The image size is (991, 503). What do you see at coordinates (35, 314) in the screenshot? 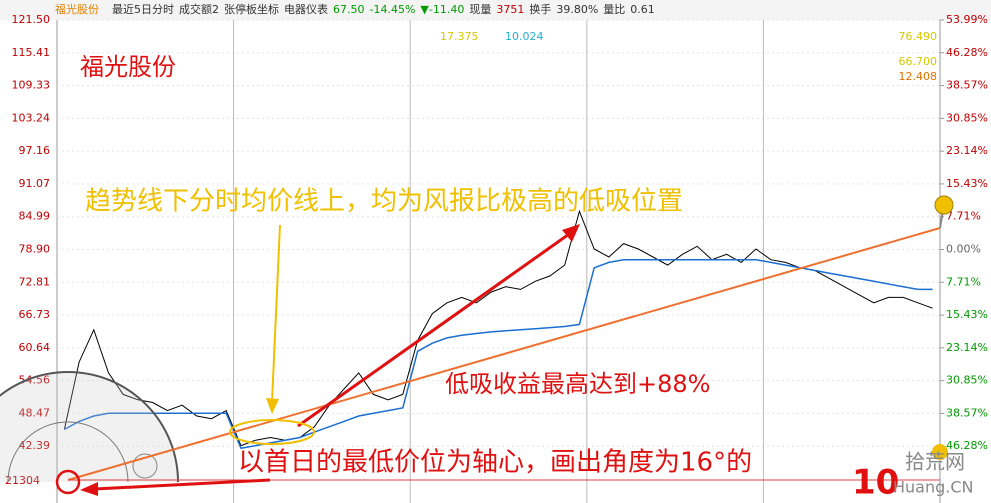
I see `y-tick-label: 66.73` at bounding box center [35, 314].